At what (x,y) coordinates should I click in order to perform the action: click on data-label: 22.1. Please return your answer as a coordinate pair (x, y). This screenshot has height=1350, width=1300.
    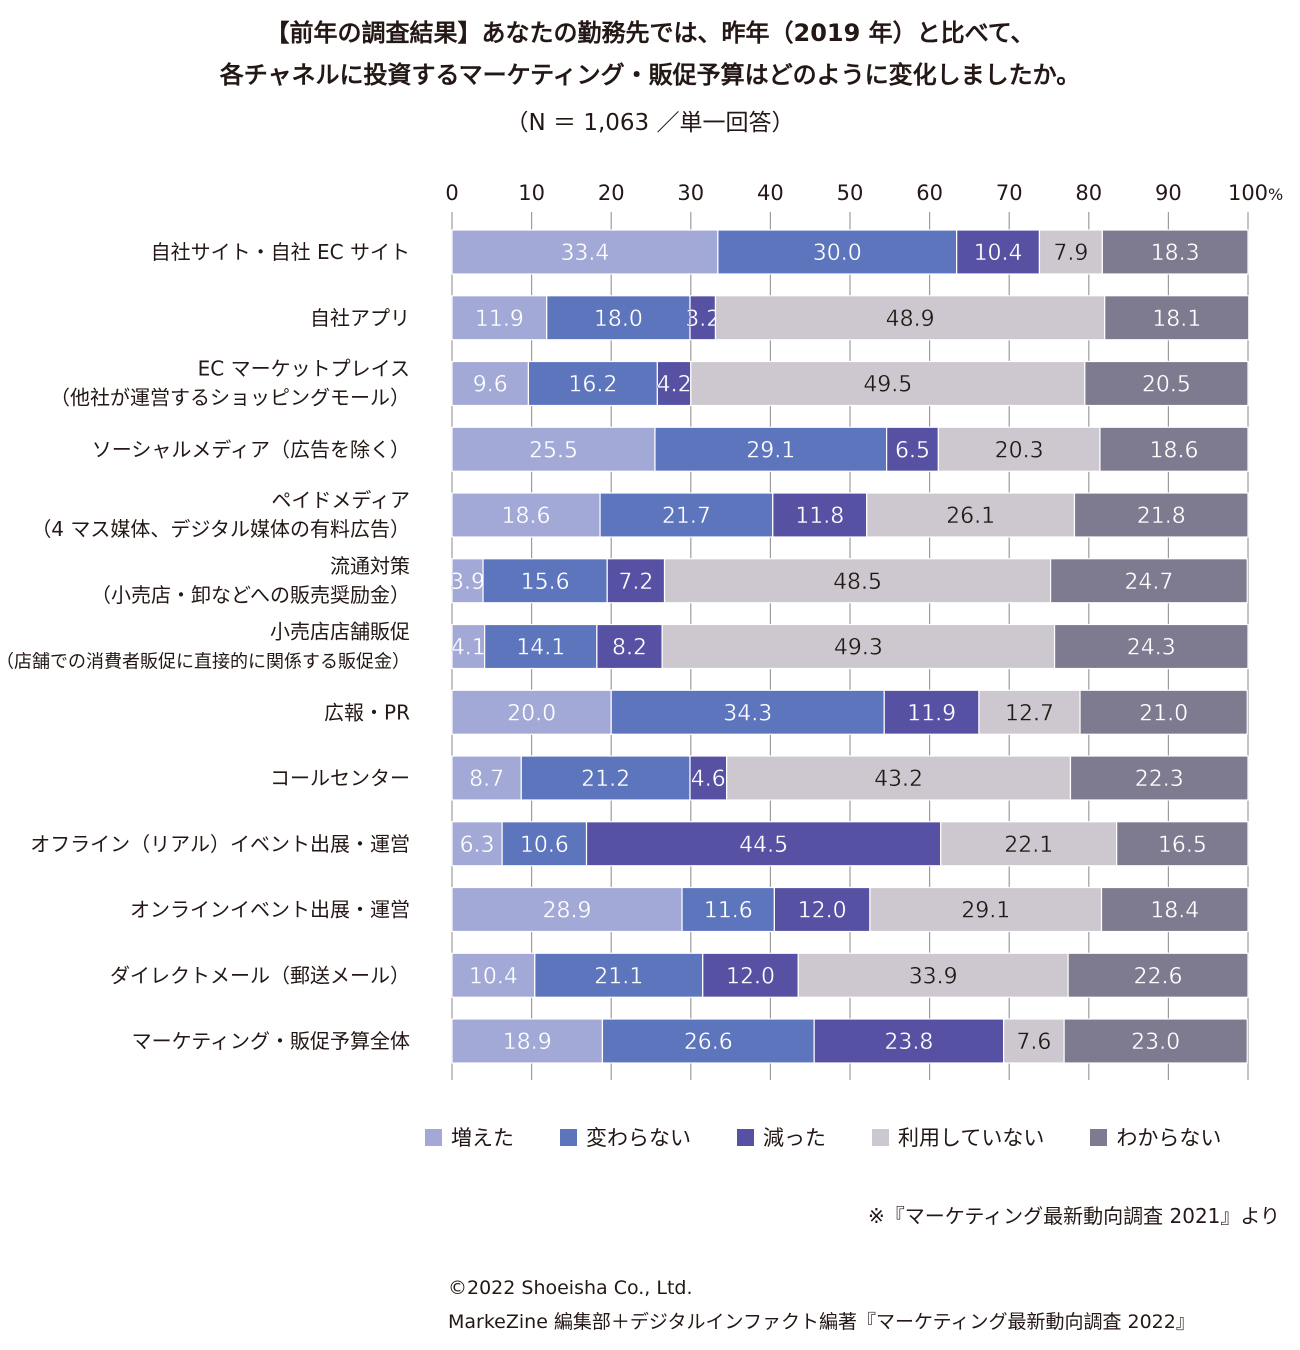
    Looking at the image, I should click on (1028, 845).